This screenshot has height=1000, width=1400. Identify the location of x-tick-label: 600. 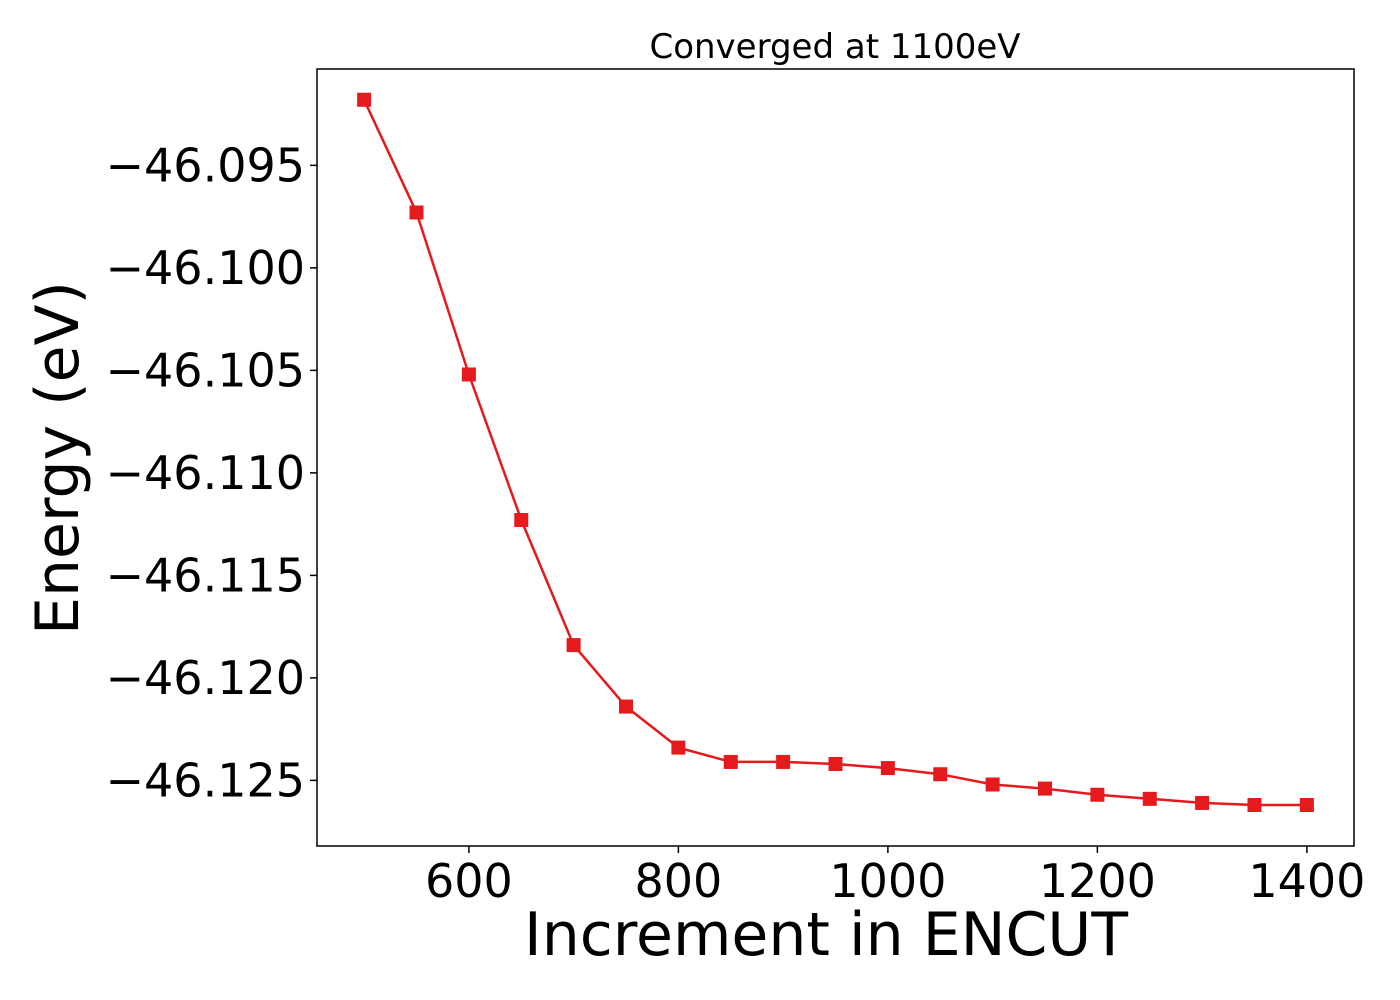
(469, 881).